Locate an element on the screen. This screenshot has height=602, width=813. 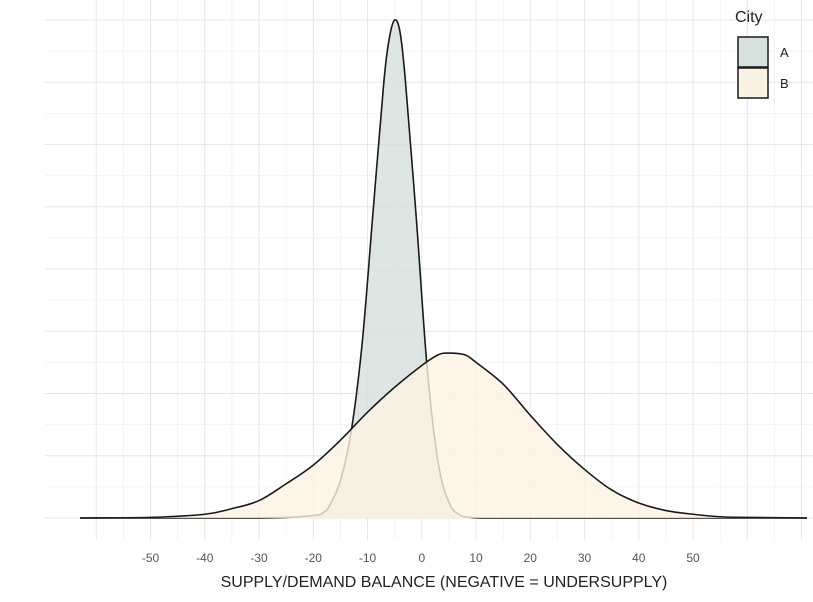
x-axis-ticks: -50 -40 -30 -20 -10 0 10 20 30 40 50 is located at coordinates (421, 558).